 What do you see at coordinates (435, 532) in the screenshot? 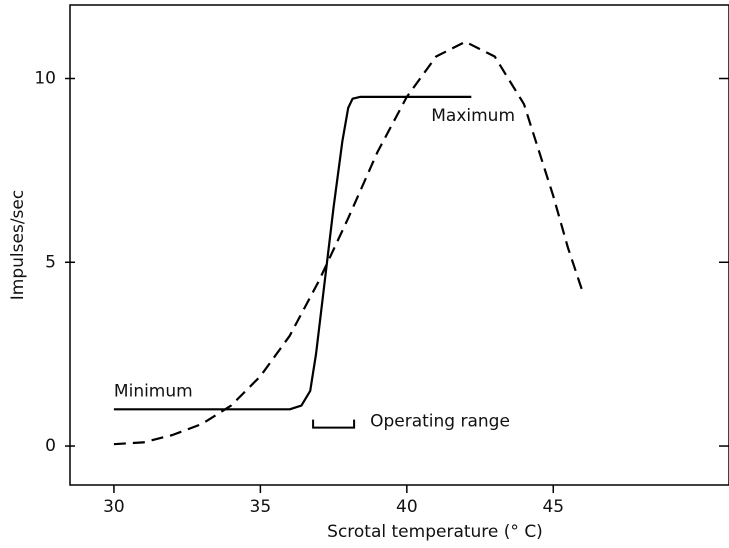
I see `x-axis-label: Scrotal temperature (° C)` at bounding box center [435, 532].